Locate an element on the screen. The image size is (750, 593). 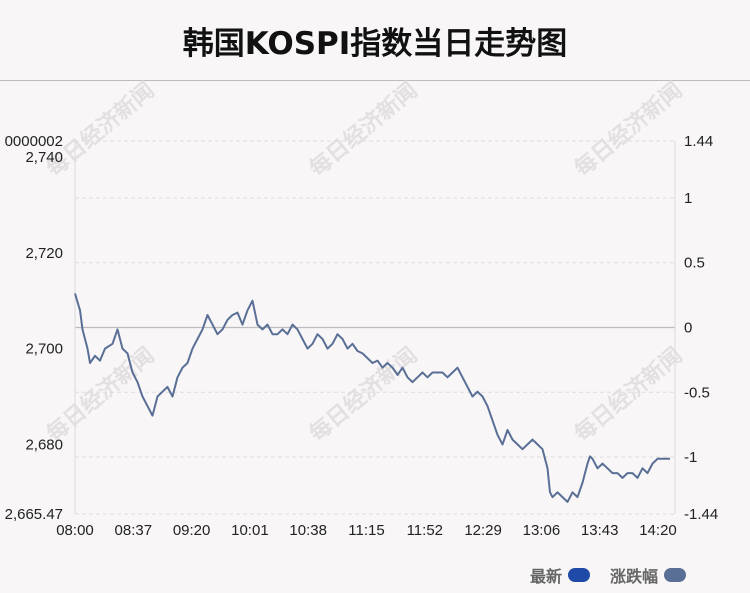
y-tick-label-left: 2,720 is located at coordinates (44, 253).